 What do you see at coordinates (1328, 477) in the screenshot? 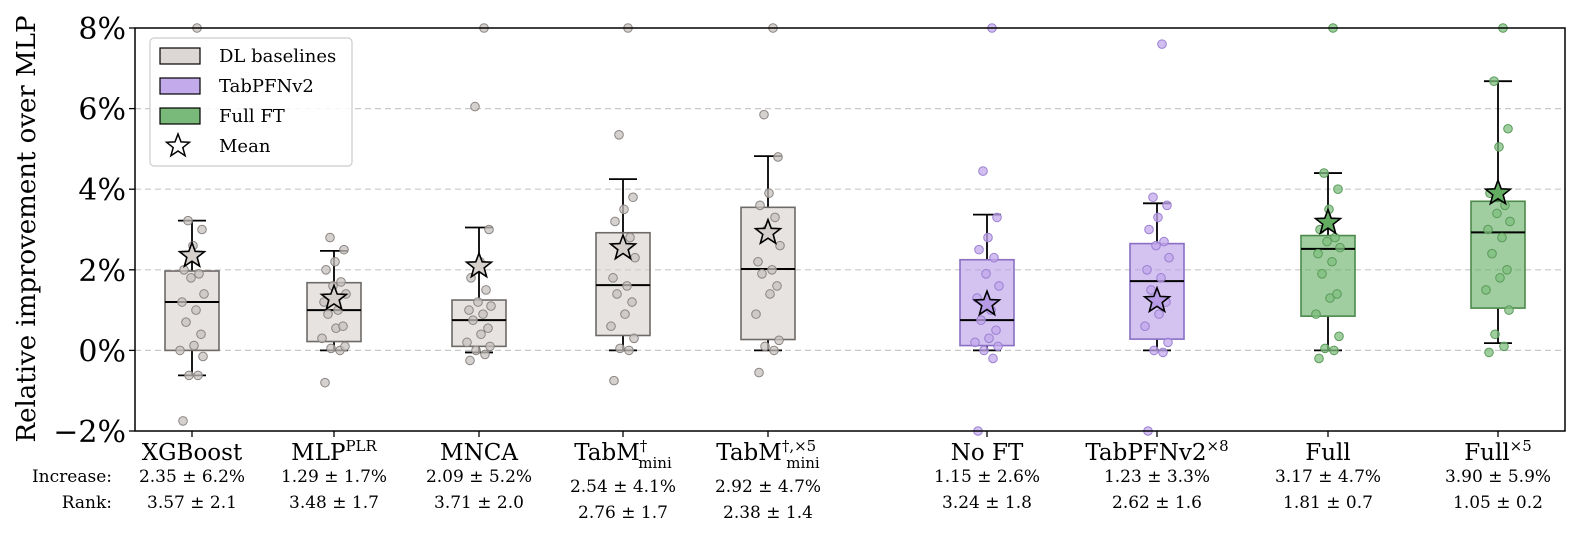
I see `increase-value-7: 3.17 ± 4.7%` at bounding box center [1328, 477].